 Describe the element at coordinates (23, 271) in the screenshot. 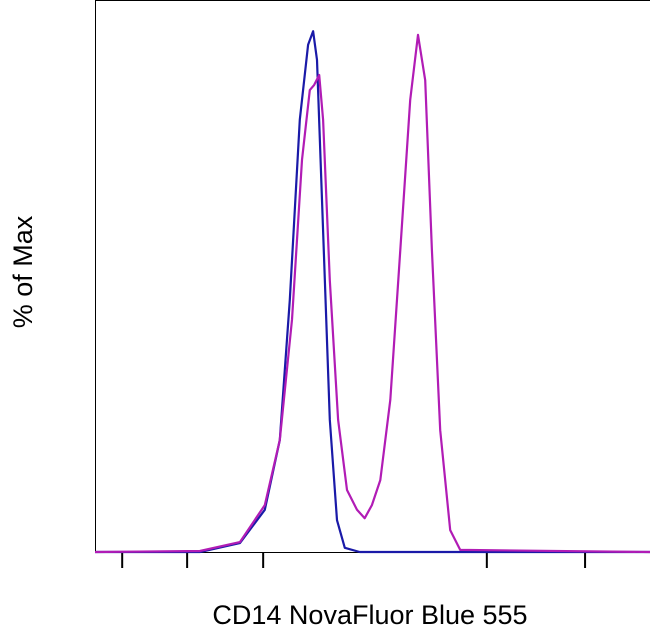

I see `y-axis-label: % of Max` at that location.